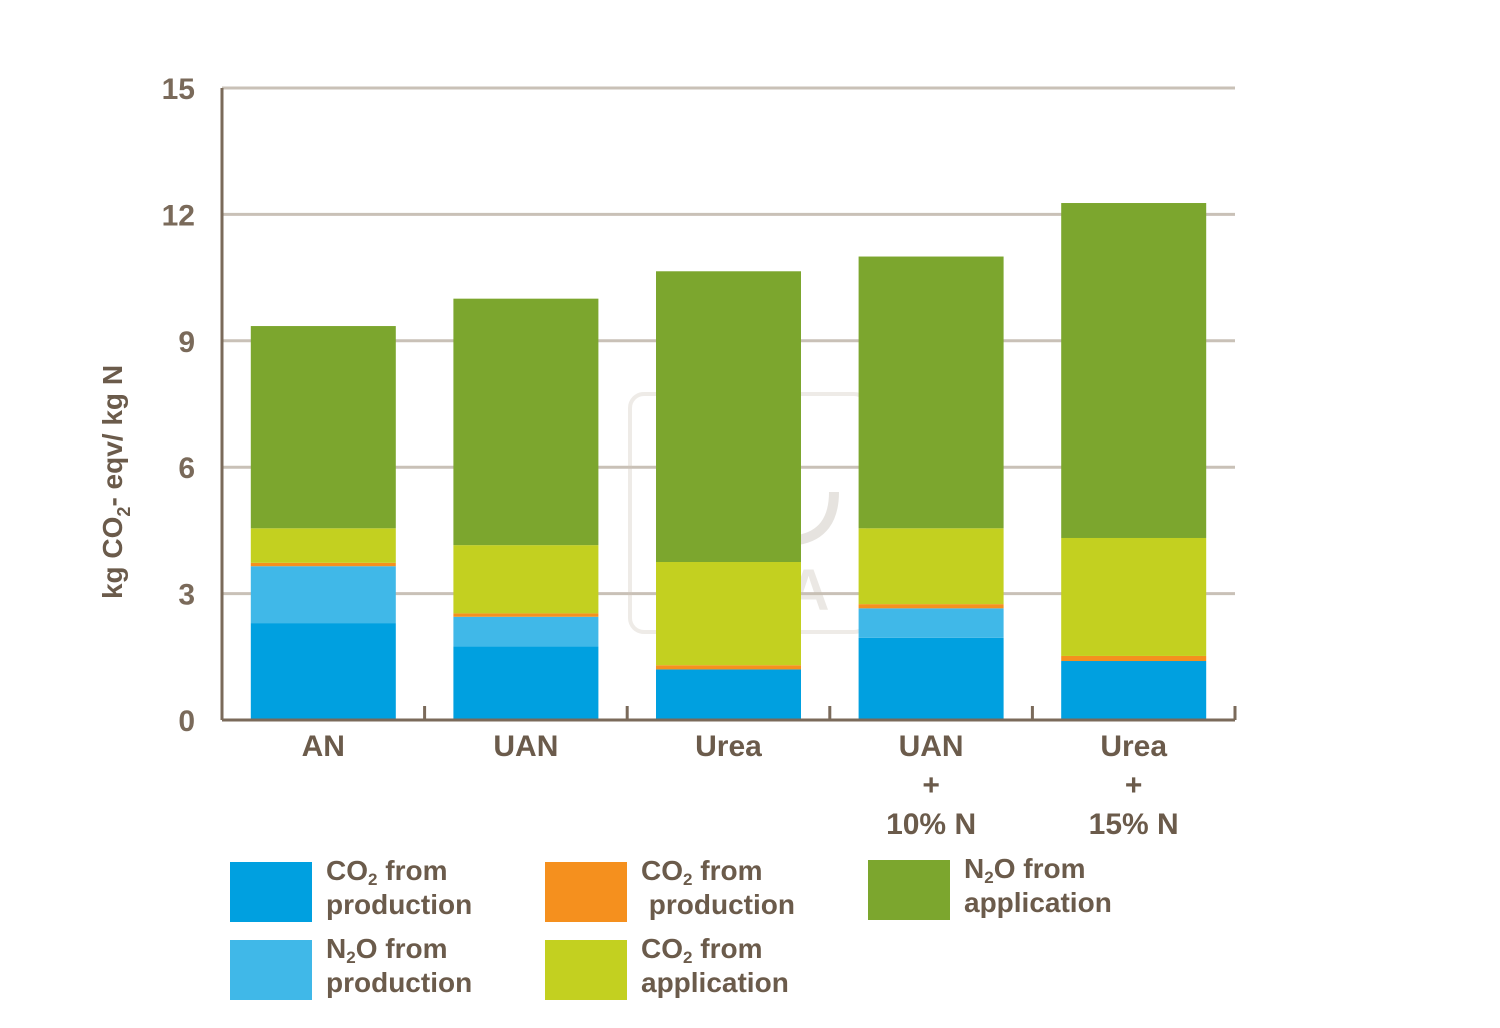  What do you see at coordinates (715, 965) in the screenshot?
I see `legend-label: CO2 from application` at bounding box center [715, 965].